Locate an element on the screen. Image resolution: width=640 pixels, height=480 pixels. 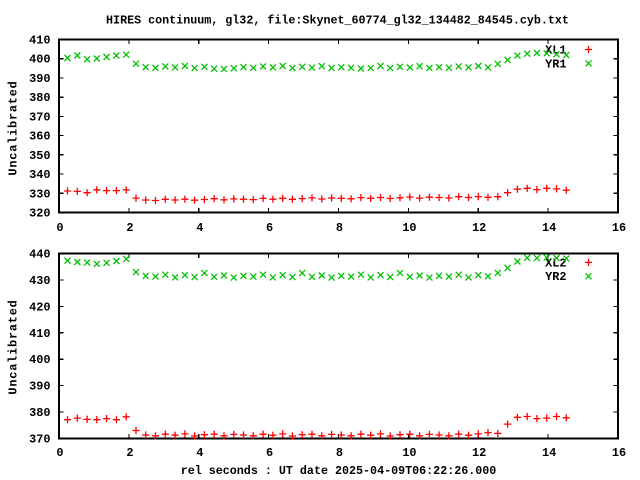
svg-text: 340 is located at coordinates (39, 175).